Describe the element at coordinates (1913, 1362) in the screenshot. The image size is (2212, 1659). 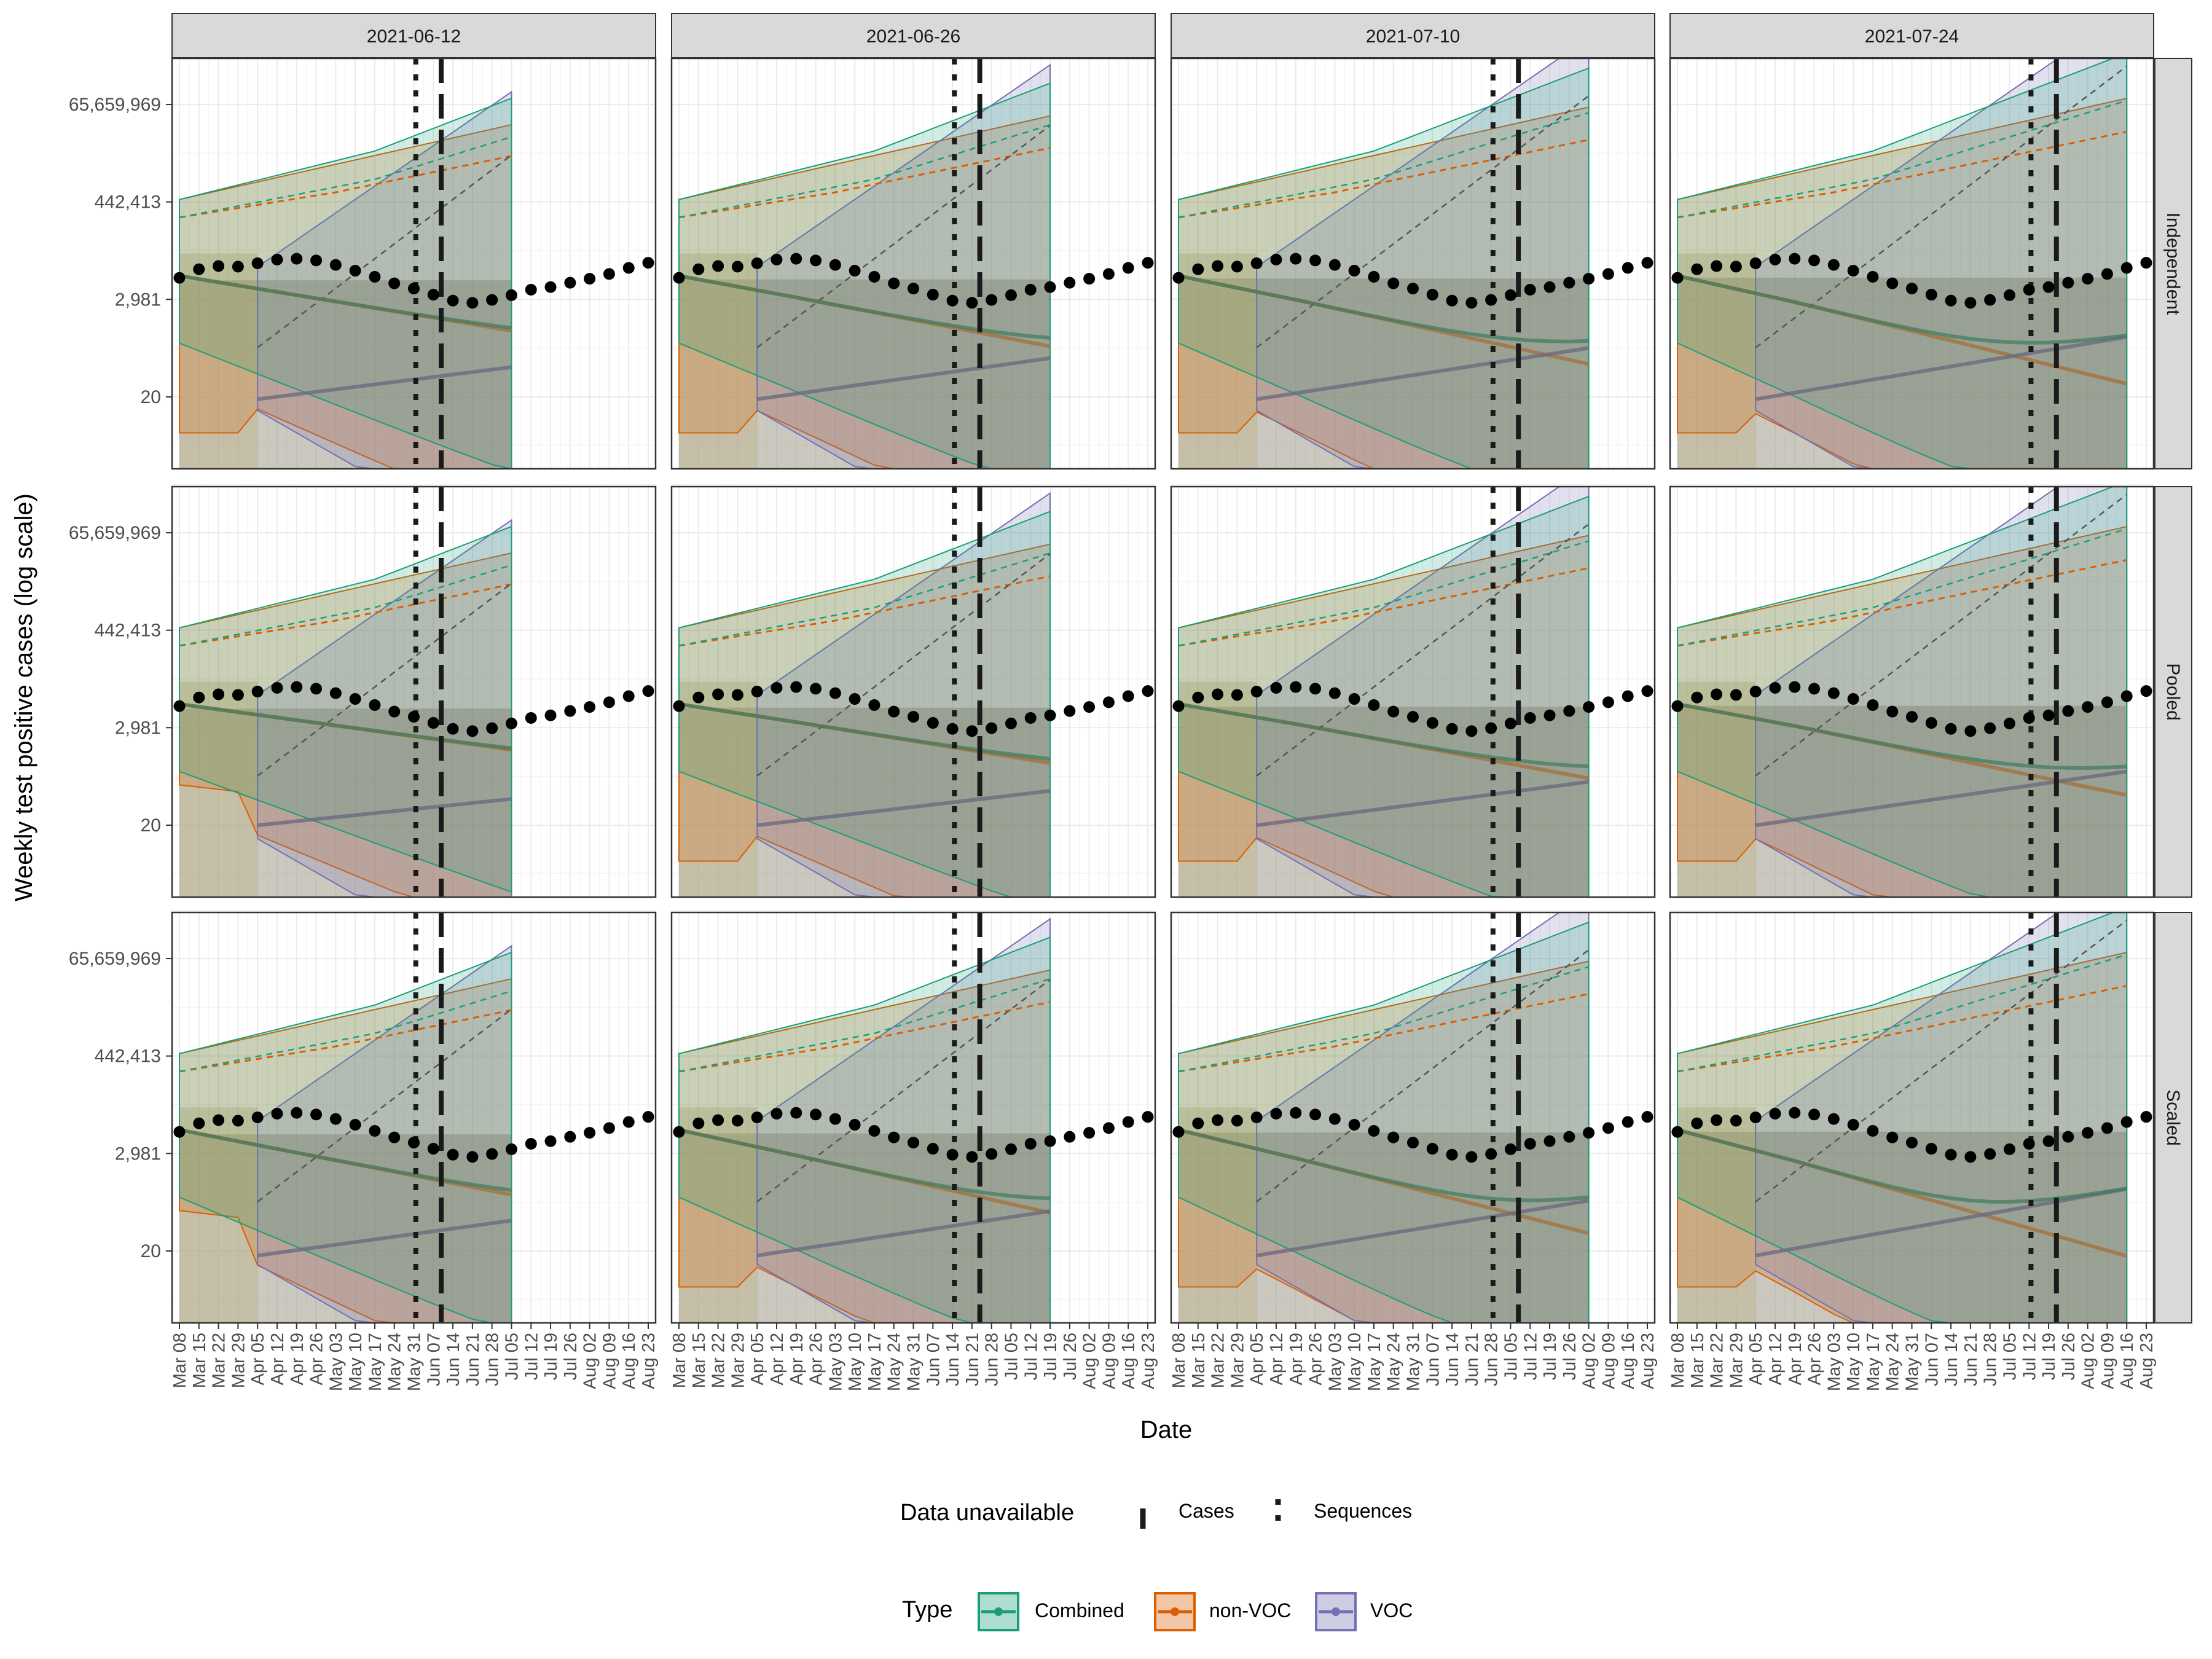
I see `x-tick-label: May 31` at that location.